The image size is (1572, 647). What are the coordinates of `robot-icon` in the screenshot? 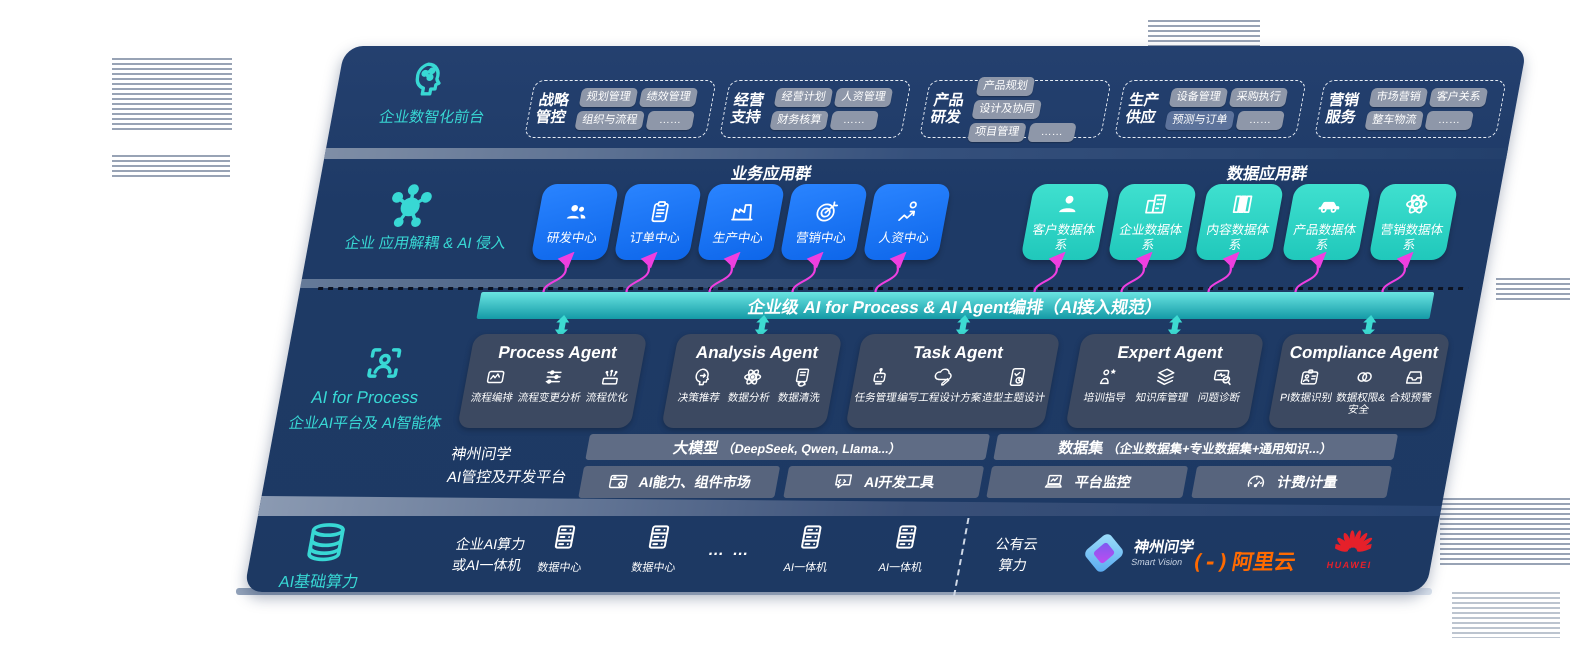 It's located at (879, 376).